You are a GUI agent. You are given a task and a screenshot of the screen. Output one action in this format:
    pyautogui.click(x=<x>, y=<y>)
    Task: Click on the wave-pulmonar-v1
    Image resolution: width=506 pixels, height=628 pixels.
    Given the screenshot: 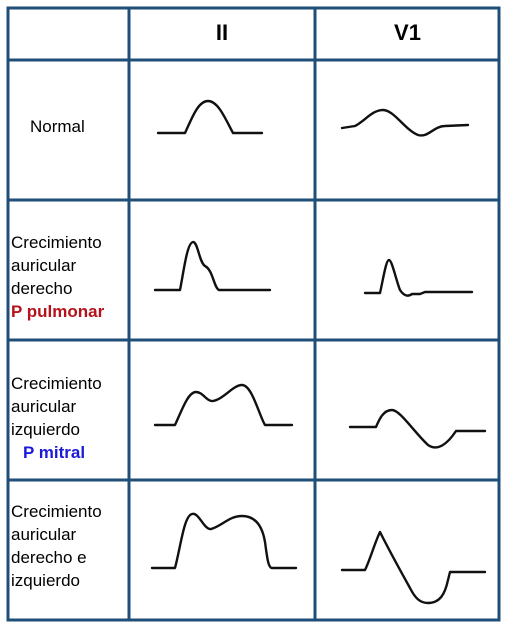 What is the action you would take?
    pyautogui.click(x=418, y=277)
    